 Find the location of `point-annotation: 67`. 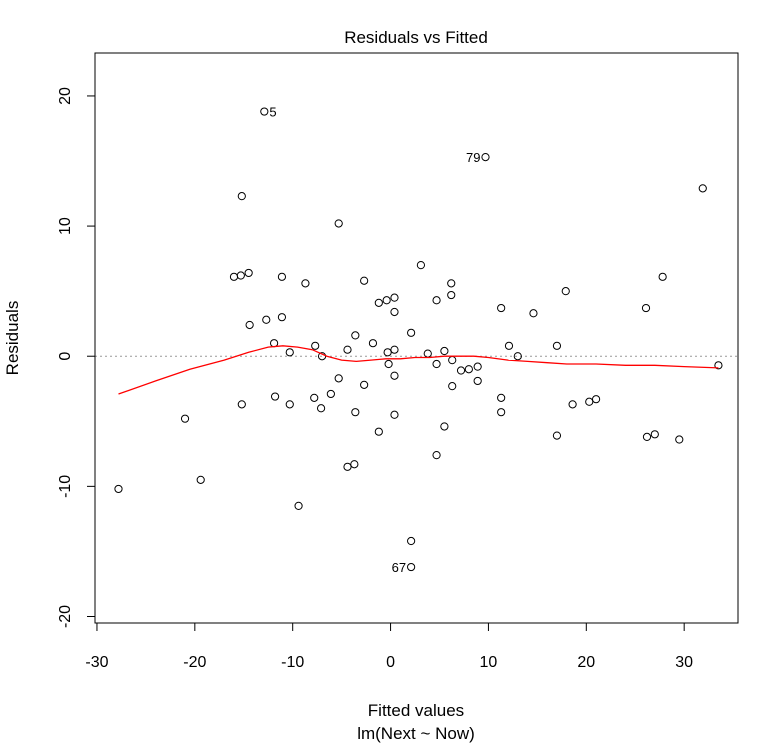

point-annotation: 67 is located at coordinates (399, 567).